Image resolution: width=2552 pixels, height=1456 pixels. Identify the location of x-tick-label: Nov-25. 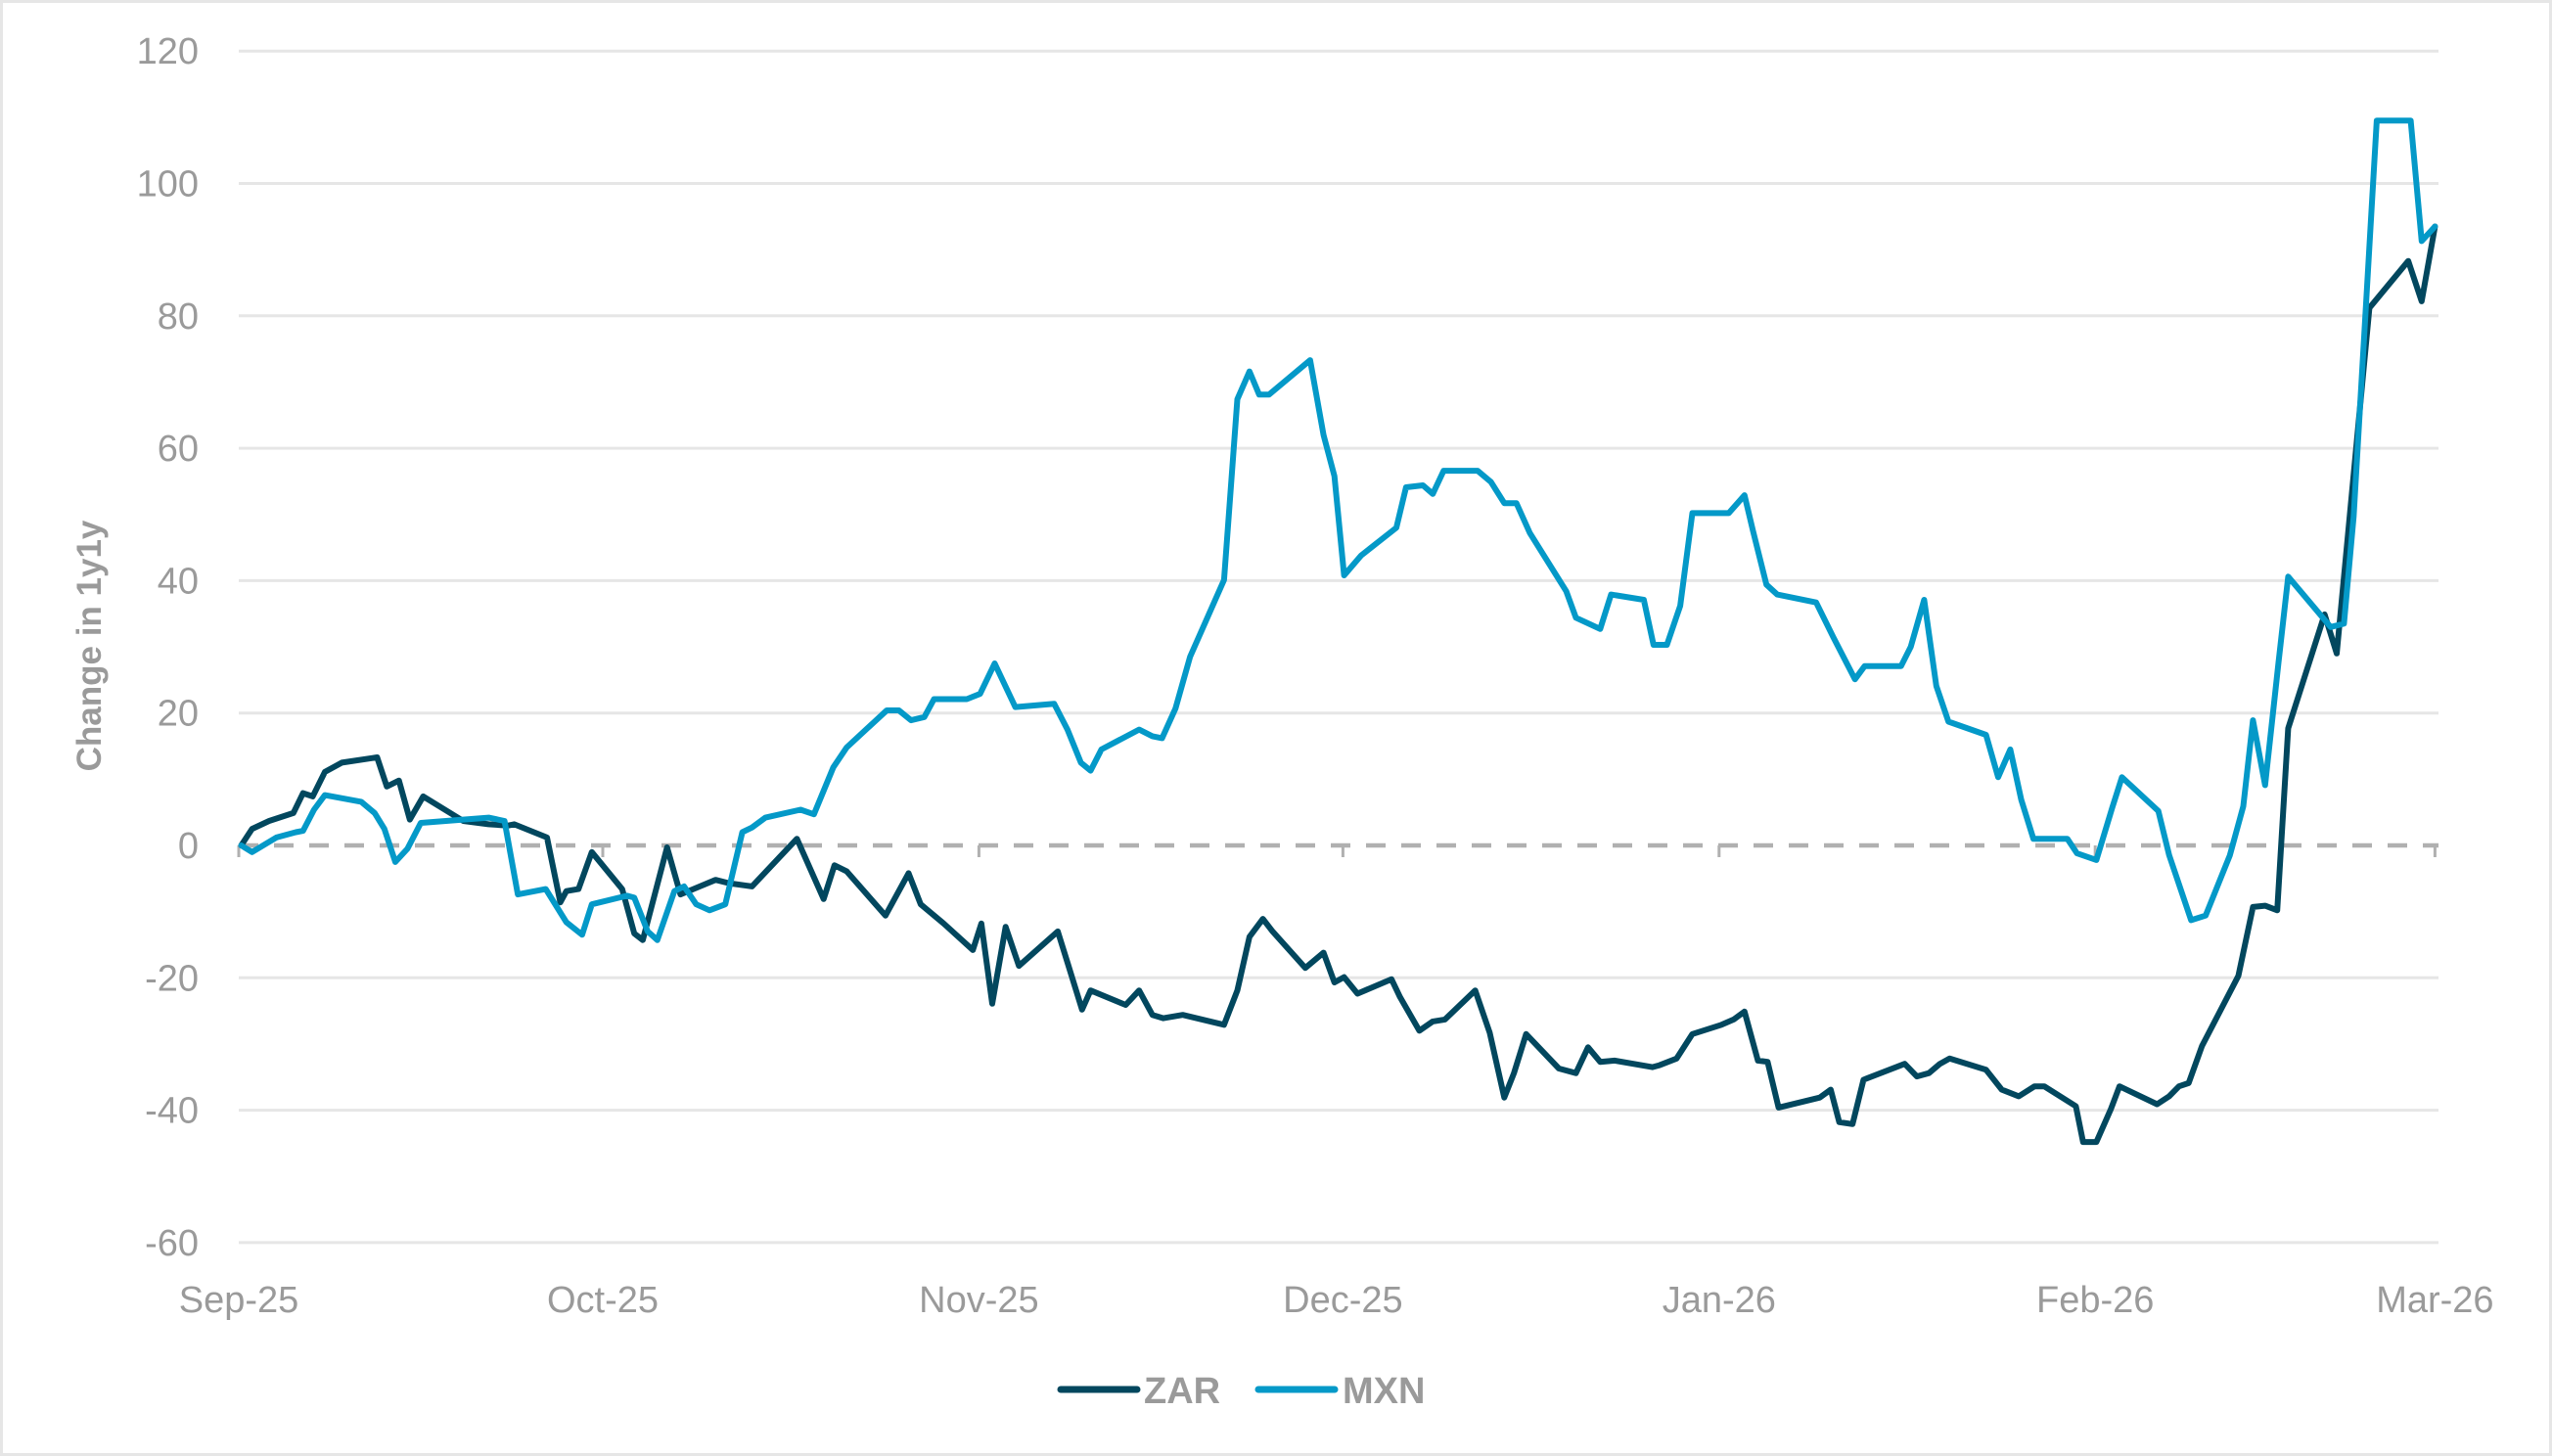
(979, 1300).